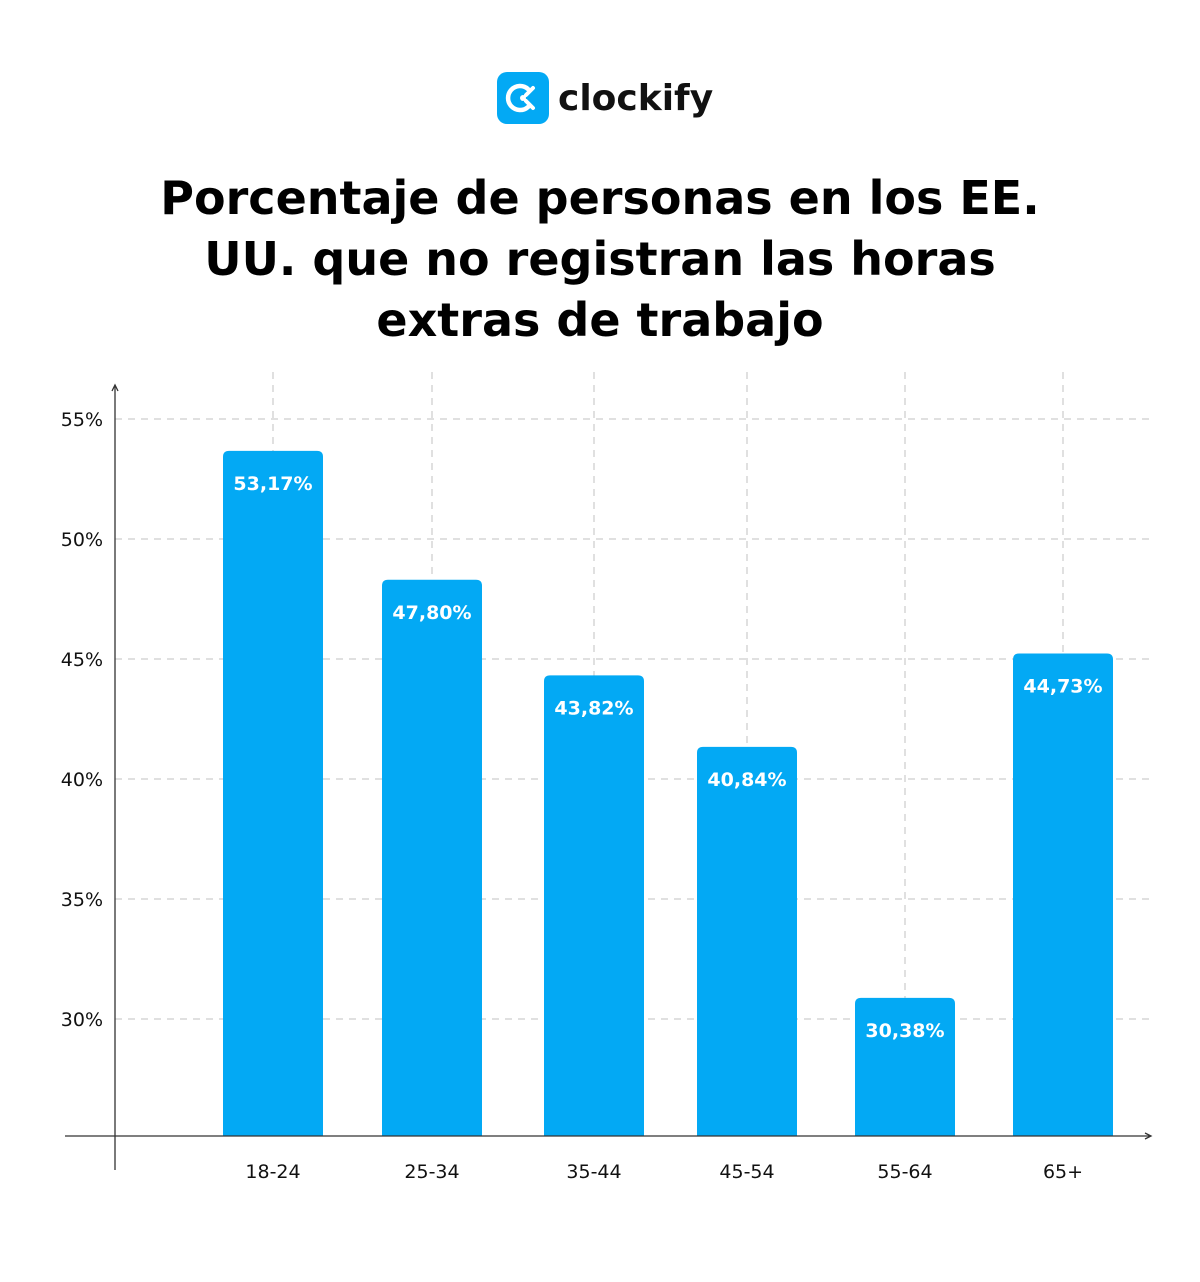 Image resolution: width=1200 pixels, height=1282 pixels. I want to click on y-tick-label: 50%, so click(82, 540).